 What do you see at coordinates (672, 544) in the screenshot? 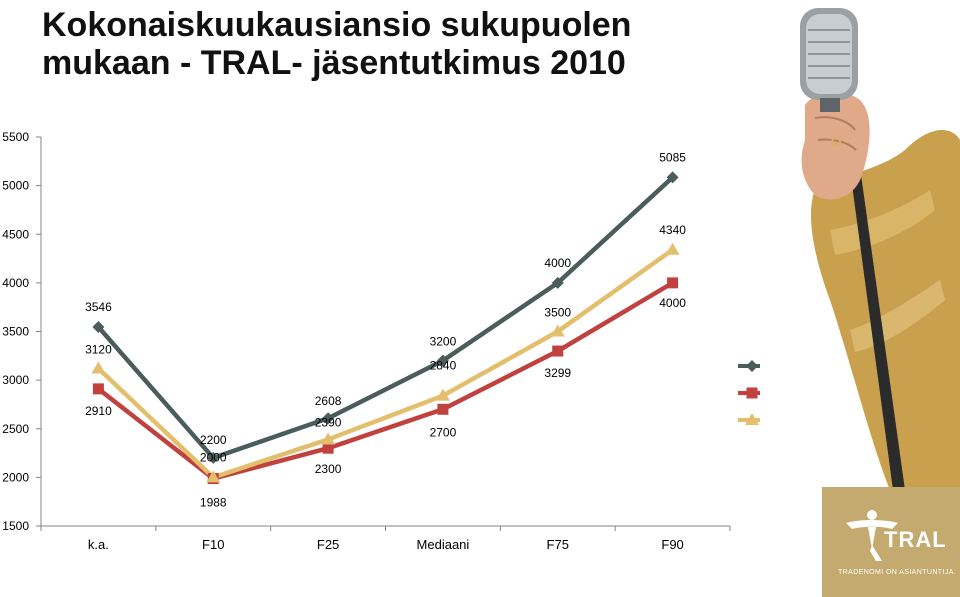
I see `x-tick-label: F90` at bounding box center [672, 544].